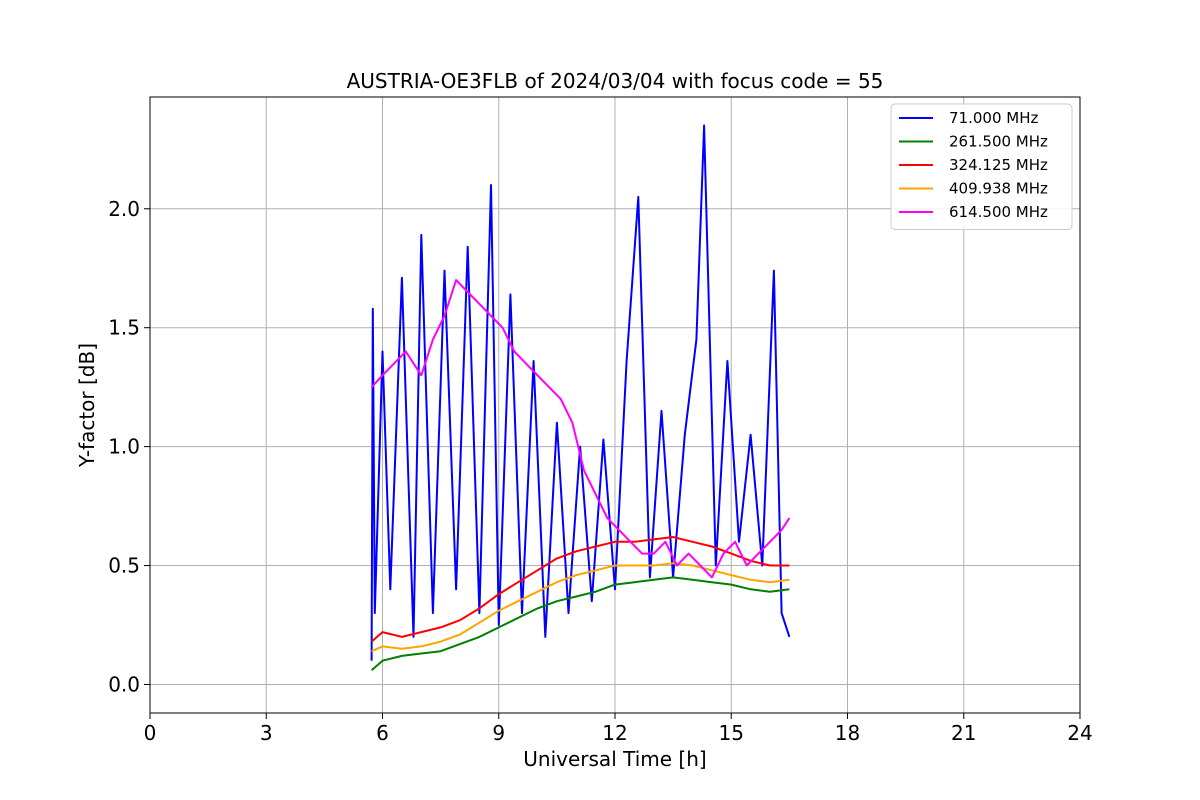 The image size is (1200, 800). I want to click on y-tick-label: 1.5, so click(124, 328).